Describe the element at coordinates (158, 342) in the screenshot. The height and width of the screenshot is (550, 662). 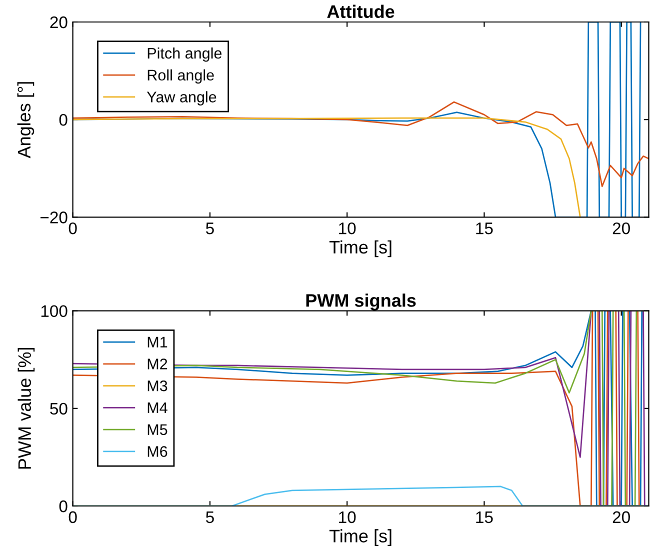
I see `legend-label: M1` at that location.